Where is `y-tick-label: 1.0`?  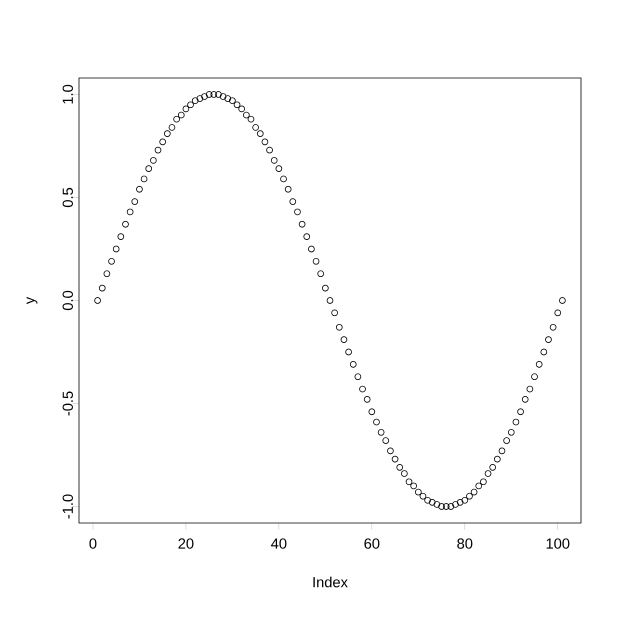 y-tick-label: 1.0 is located at coordinates (67, 94).